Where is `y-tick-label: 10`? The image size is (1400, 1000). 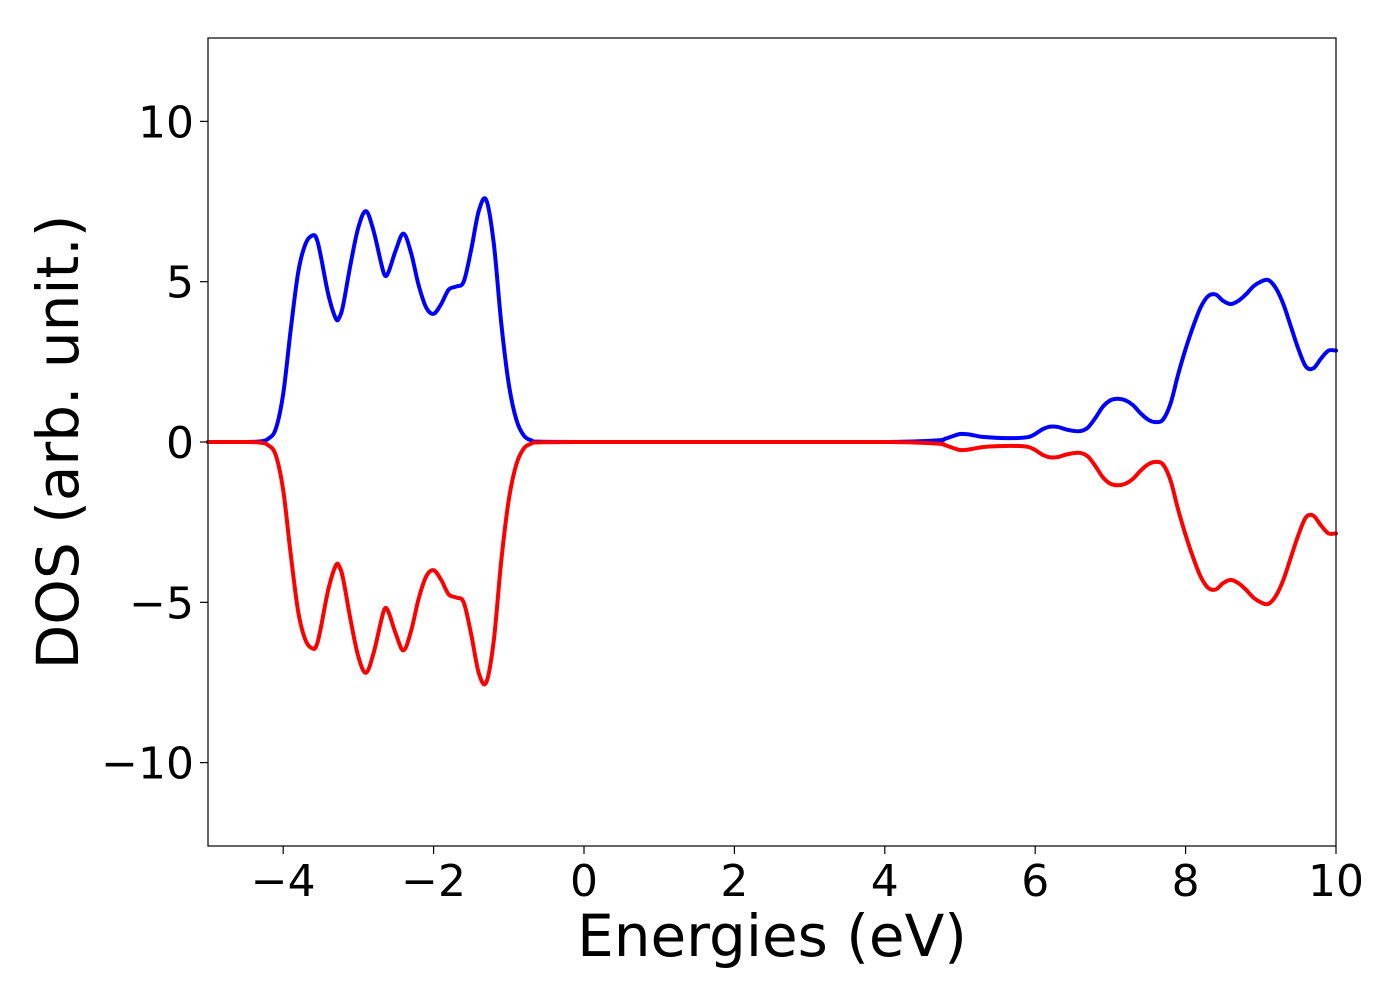 y-tick-label: 10 is located at coordinates (166, 122).